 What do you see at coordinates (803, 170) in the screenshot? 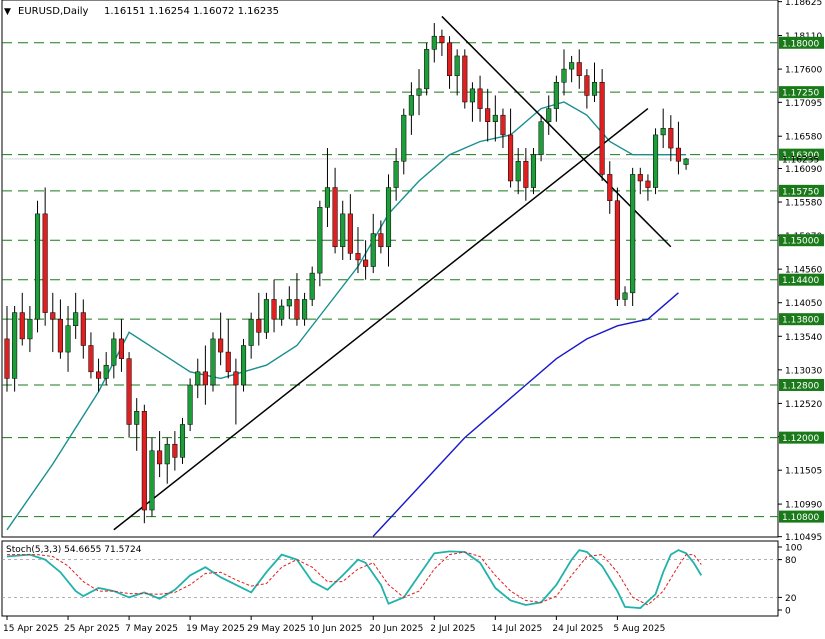
I see `y-tick-label: 1.16090` at bounding box center [803, 170].